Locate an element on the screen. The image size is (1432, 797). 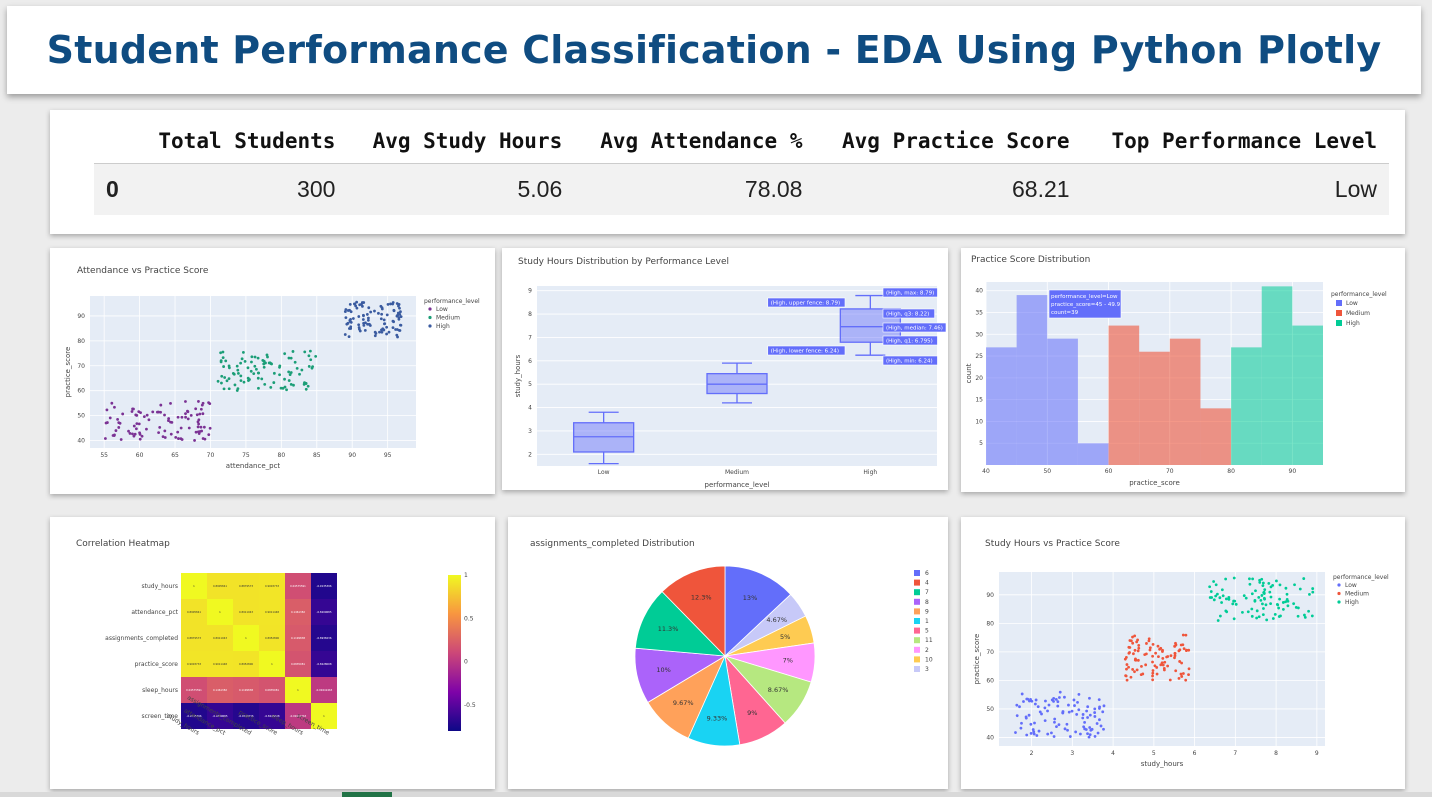
hover-line: count=39 is located at coordinates (1065, 313).